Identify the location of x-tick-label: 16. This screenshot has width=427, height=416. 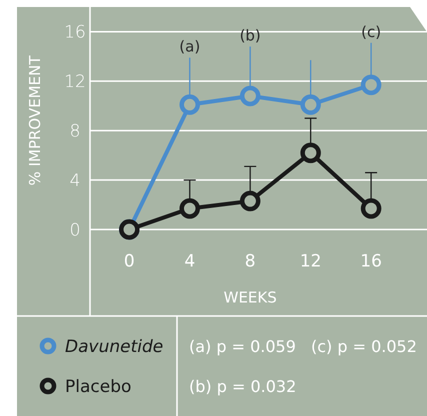
(371, 261).